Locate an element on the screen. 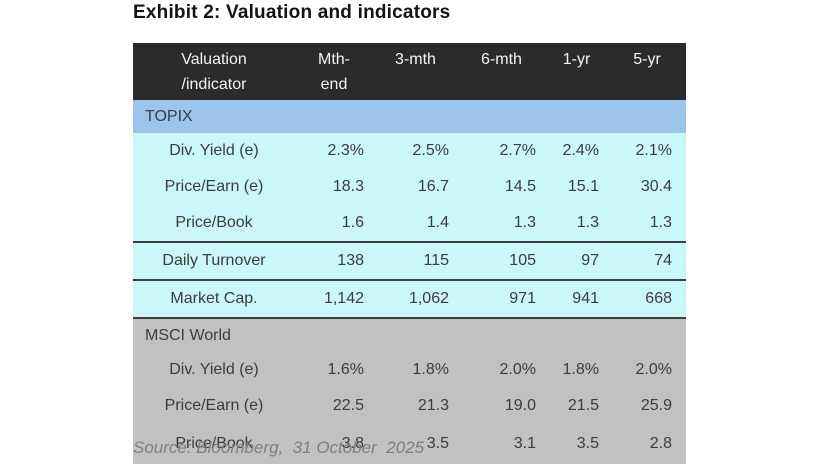 The height and width of the screenshot is (464, 820). value-cell: 2.5% is located at coordinates (415, 151).